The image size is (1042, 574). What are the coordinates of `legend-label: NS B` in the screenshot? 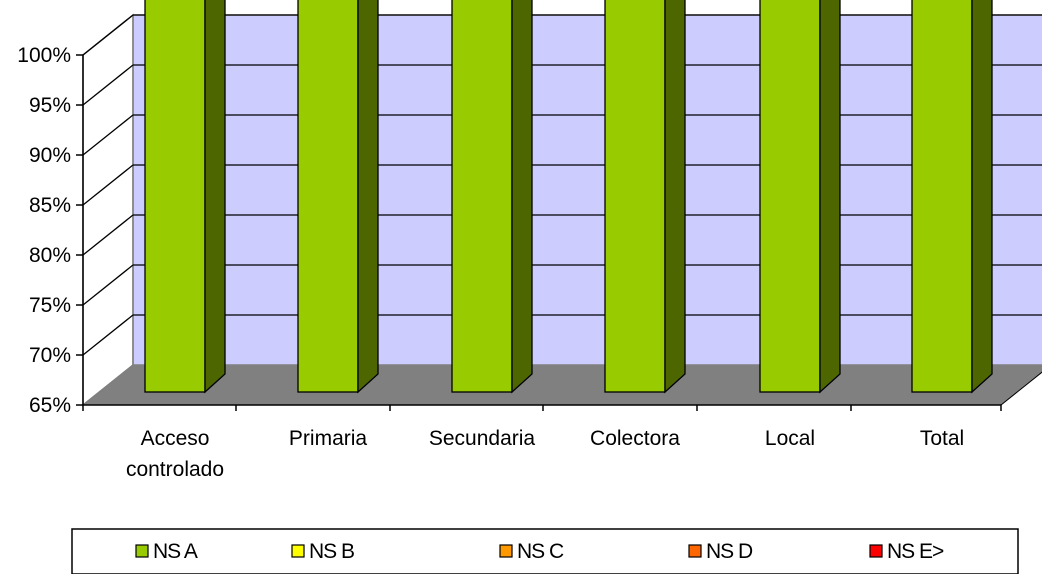 It's located at (331, 551).